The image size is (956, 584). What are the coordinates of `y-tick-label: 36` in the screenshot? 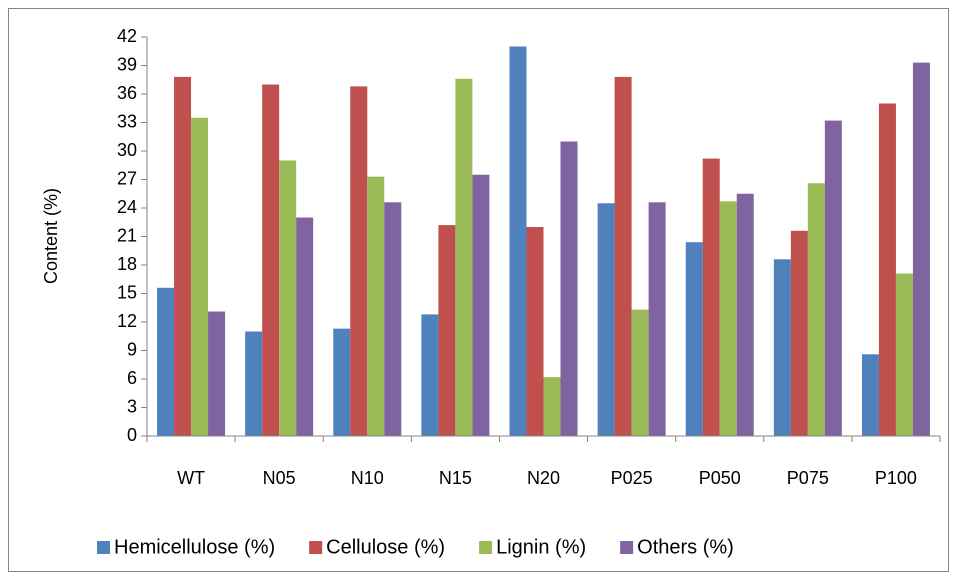 It's located at (127, 93).